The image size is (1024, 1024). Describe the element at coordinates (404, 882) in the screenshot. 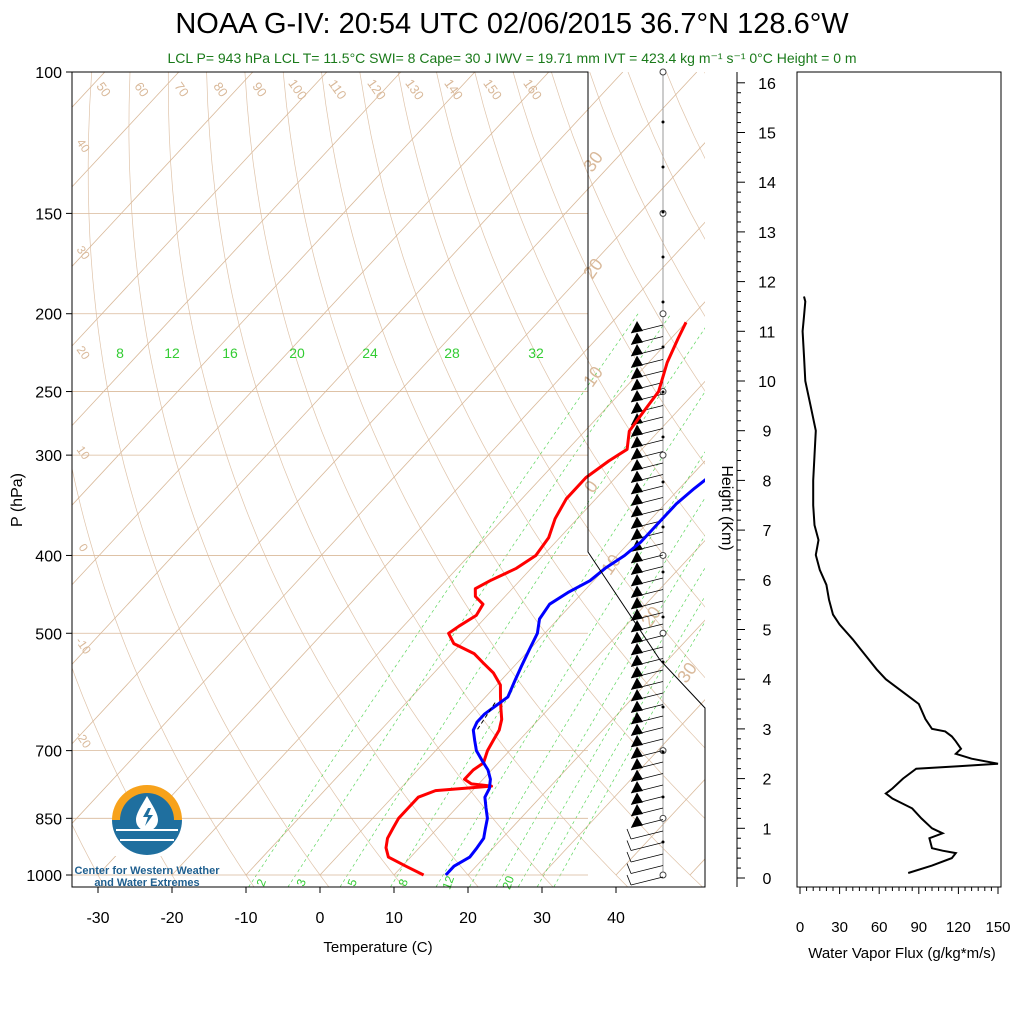

I see `mixing-ratio-bottom-label: 8` at that location.